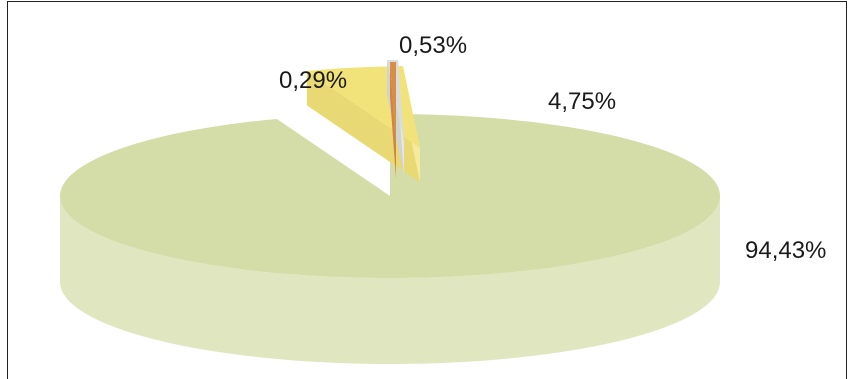  Describe the element at coordinates (313, 80) in the screenshot. I see `label-slice-0-29: 0,29%` at that location.